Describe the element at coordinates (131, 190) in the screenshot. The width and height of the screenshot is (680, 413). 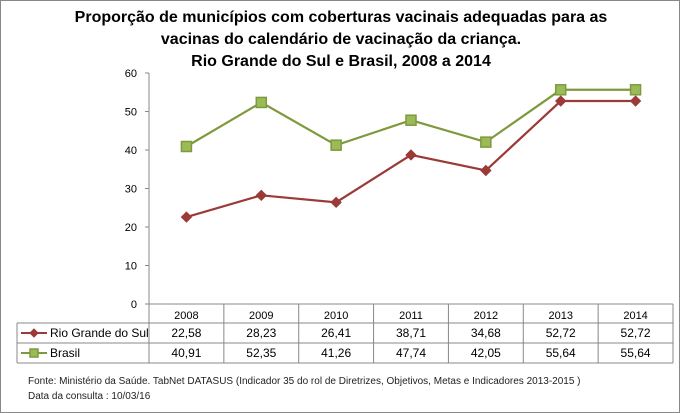
I see `y-tick-label: 30` at that location.